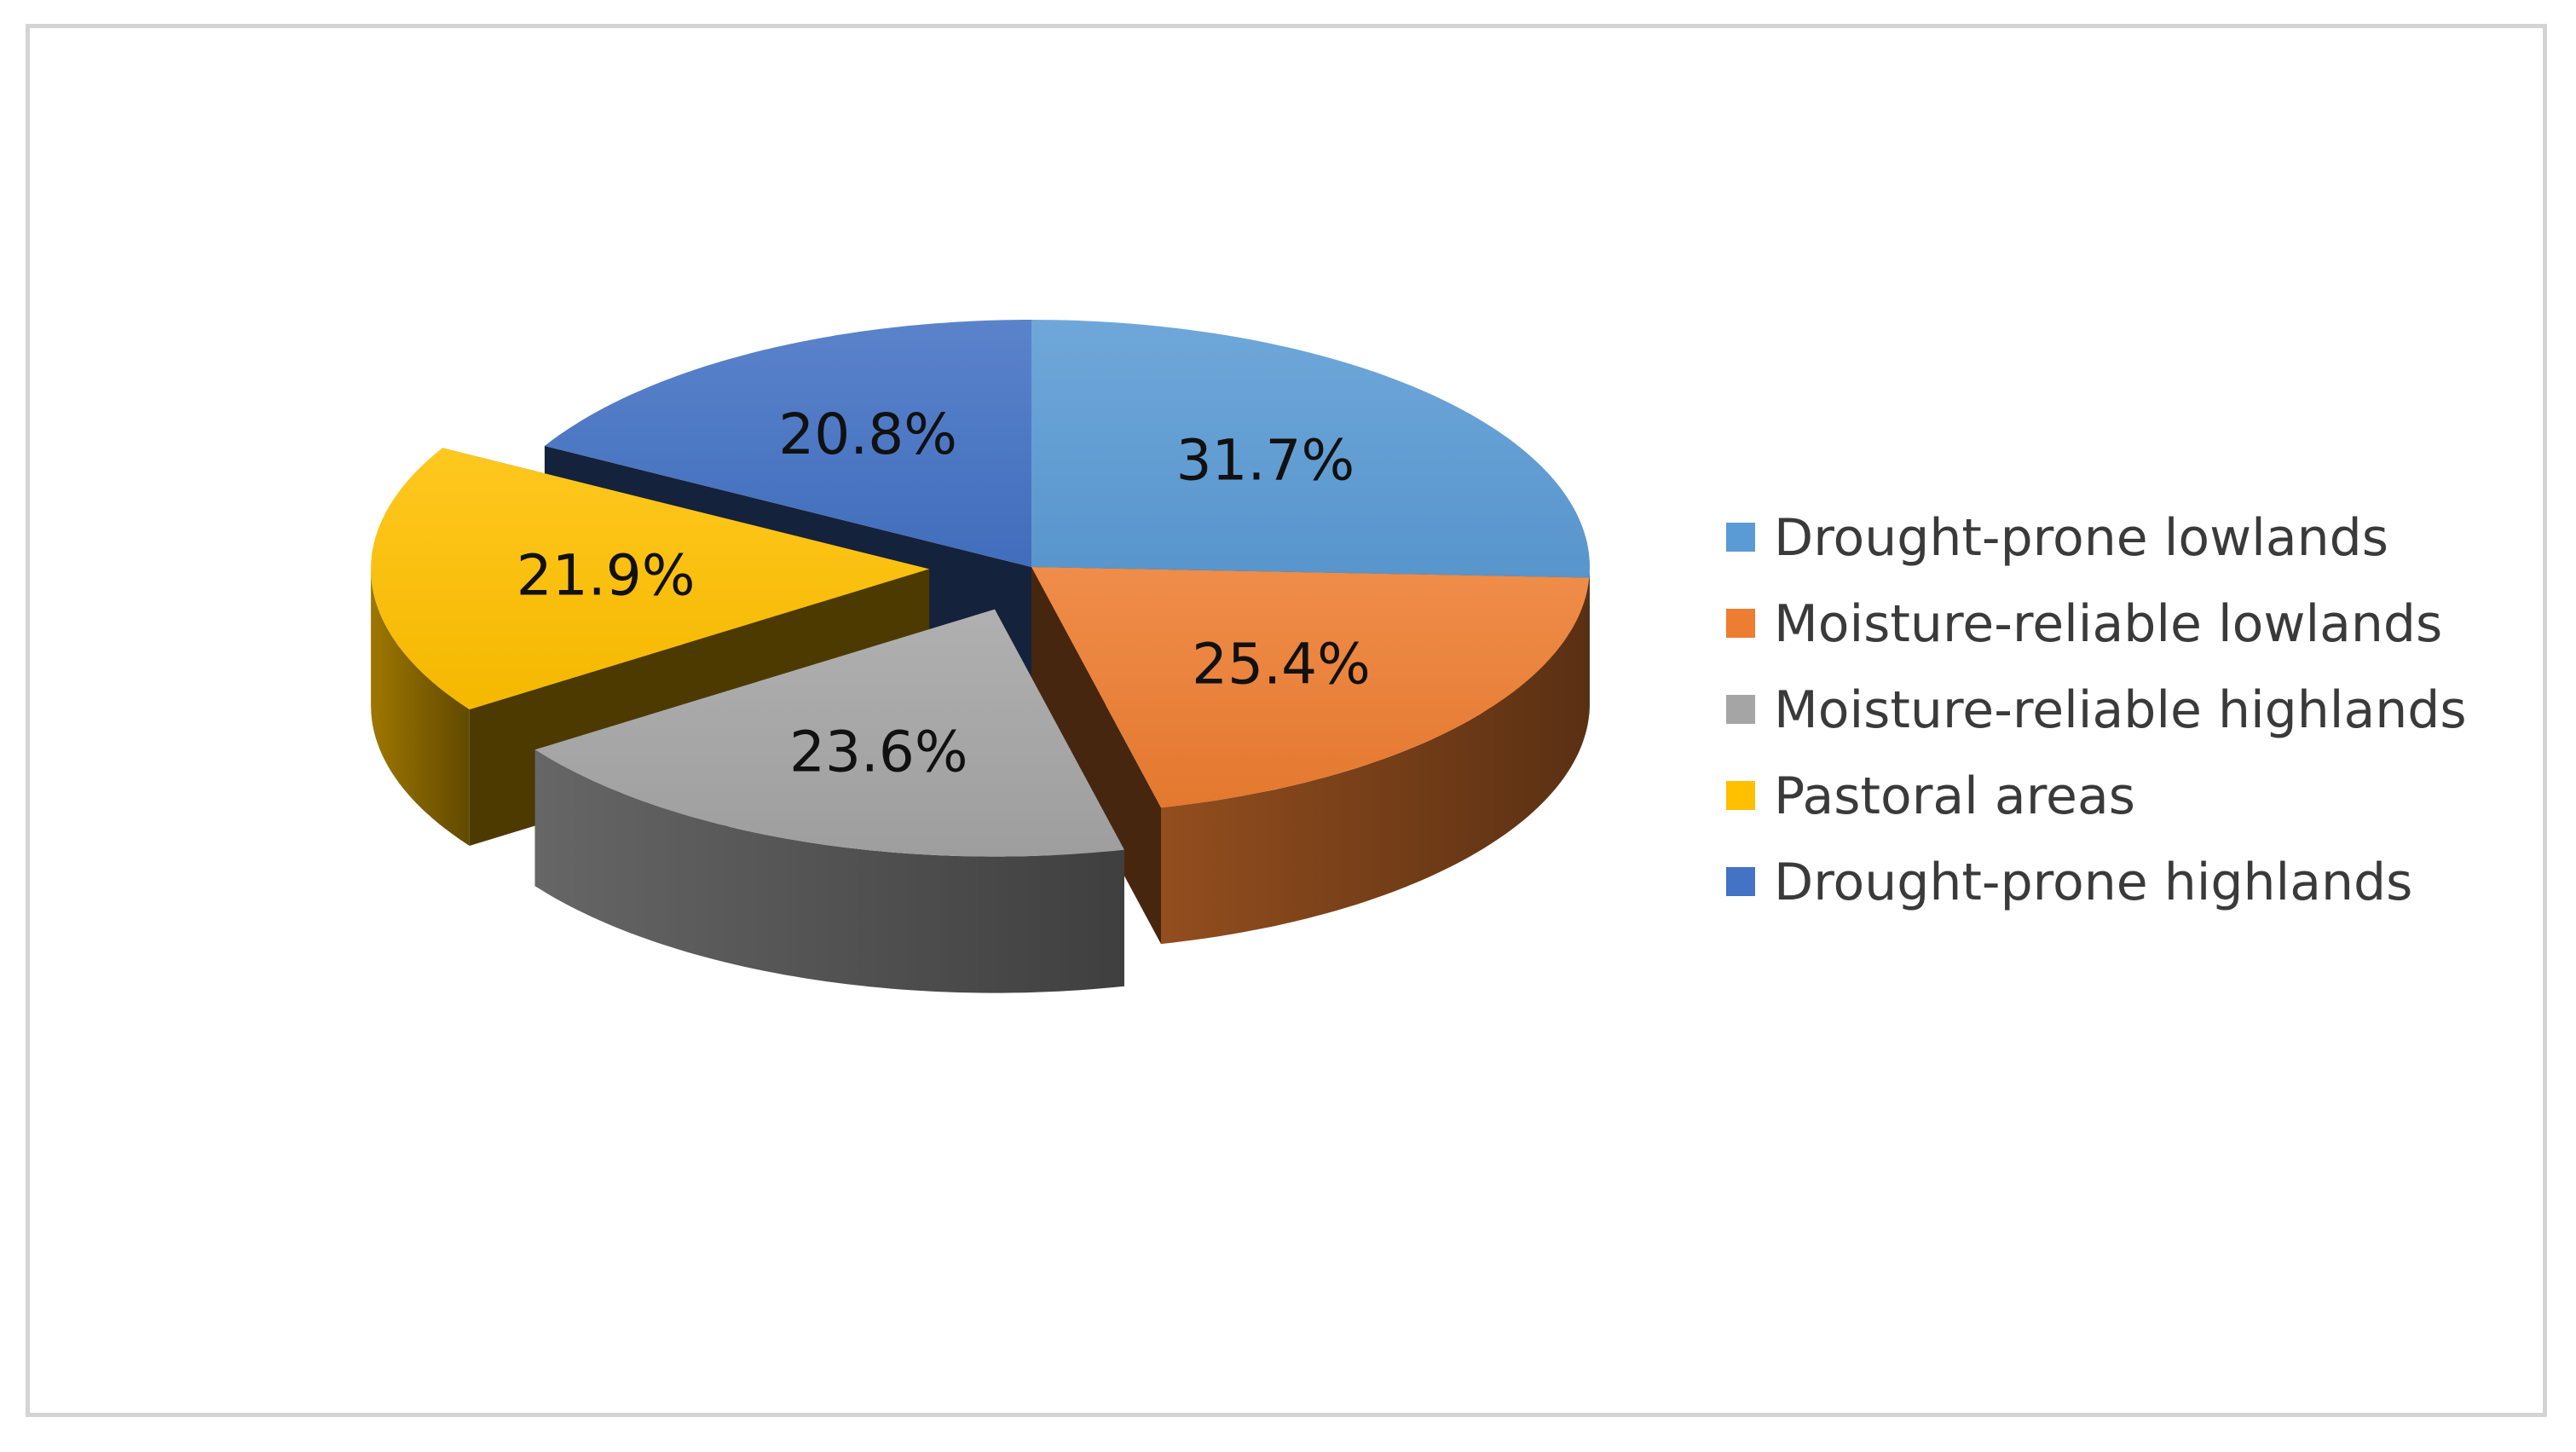 The image size is (2576, 1452). Describe the element at coordinates (2108, 624) in the screenshot. I see `legend-label: Moisture-reliable lowlands` at that location.